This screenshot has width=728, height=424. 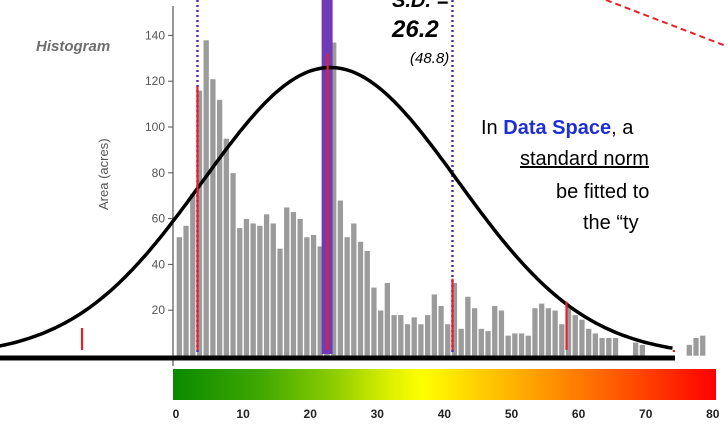 What do you see at coordinates (512, 414) in the screenshot?
I see `x-tick-label: 50` at bounding box center [512, 414].